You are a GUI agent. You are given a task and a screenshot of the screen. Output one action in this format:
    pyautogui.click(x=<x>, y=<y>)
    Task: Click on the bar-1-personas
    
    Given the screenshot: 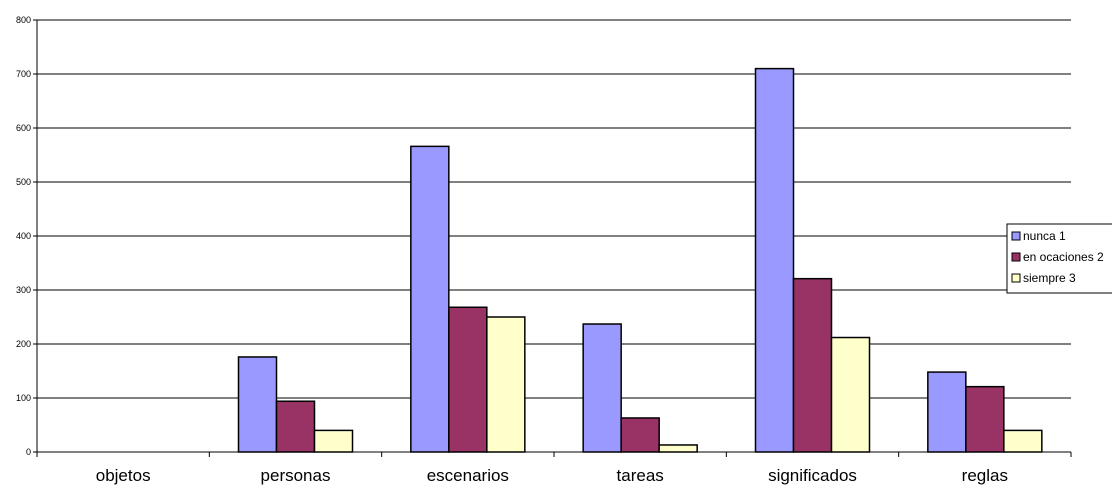 What is the action you would take?
    pyautogui.click(x=257, y=404)
    